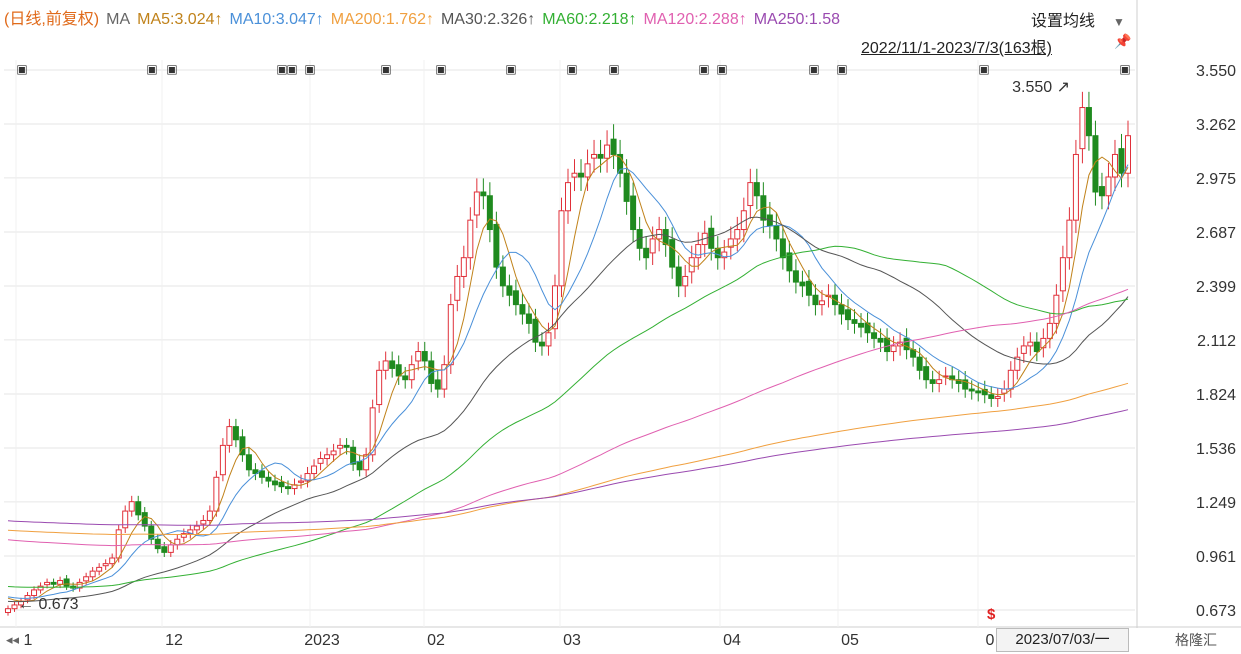  Describe the element at coordinates (13, 639) in the screenshot. I see `scroll-left-icon: ◂◂` at that location.